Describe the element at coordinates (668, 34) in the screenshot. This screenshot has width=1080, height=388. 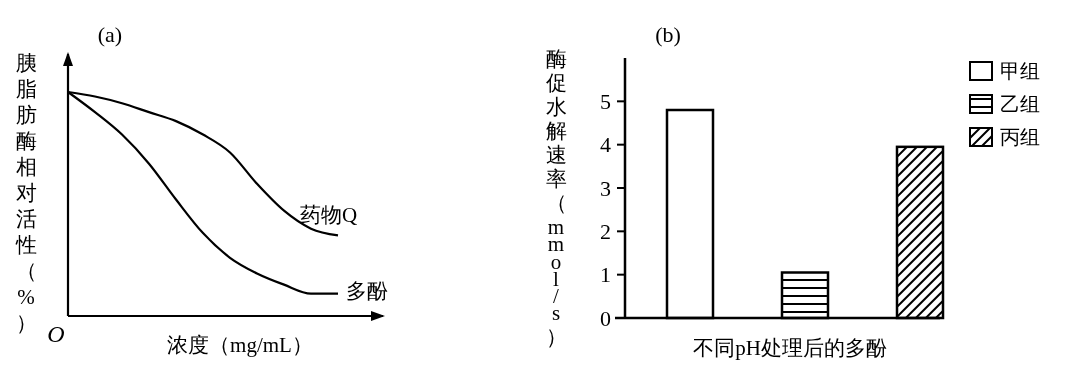
I see `chart-title: (b)` at that location.